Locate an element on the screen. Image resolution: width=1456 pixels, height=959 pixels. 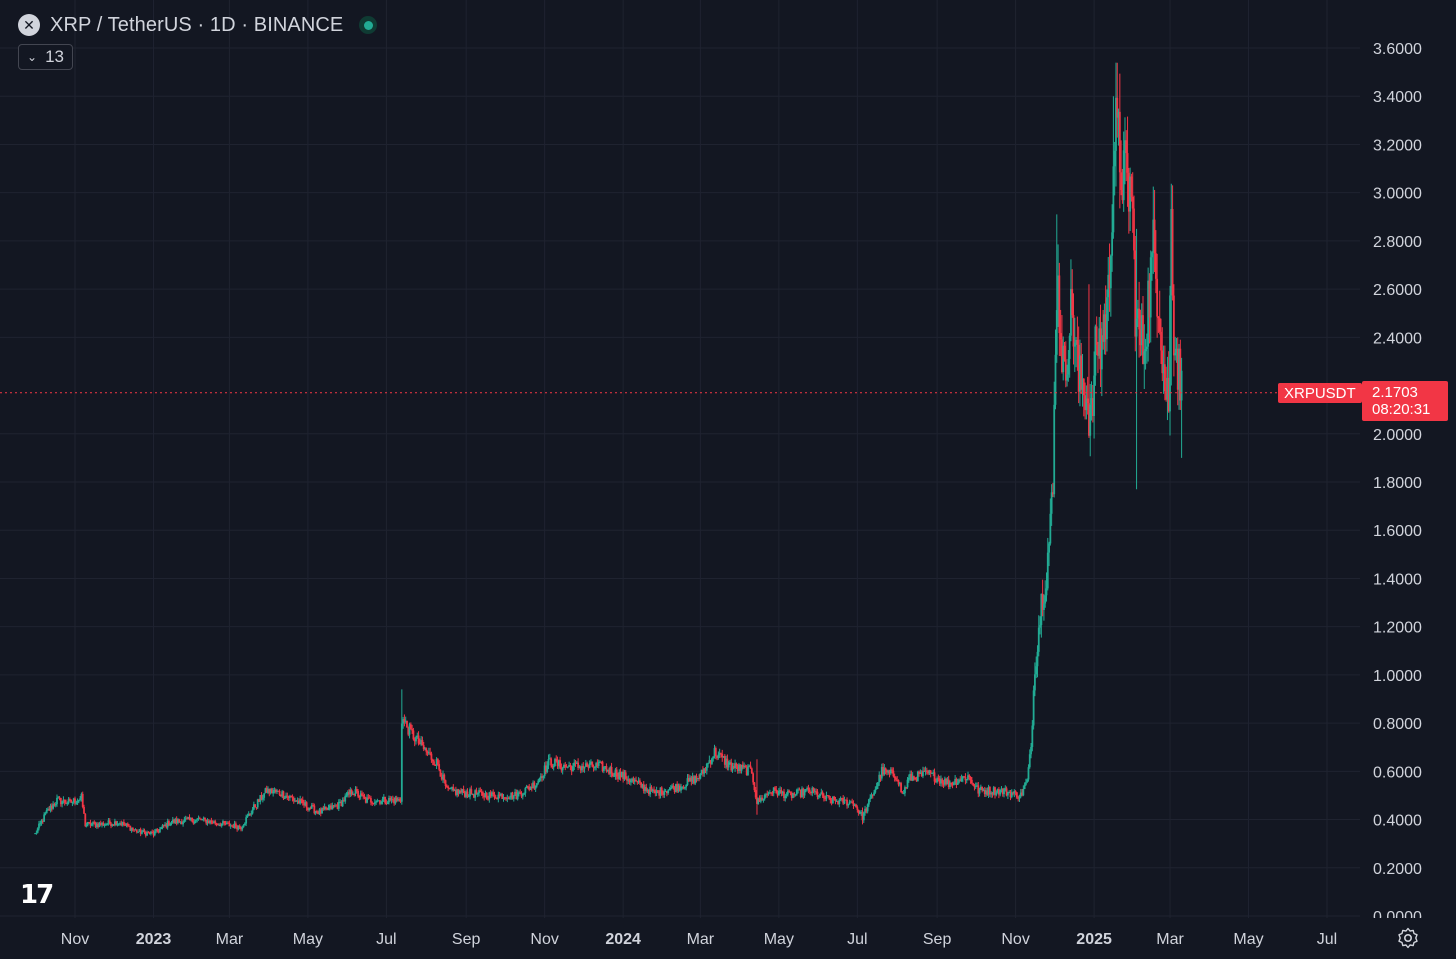
price-axis-panel is located at coordinates (1408, 459).